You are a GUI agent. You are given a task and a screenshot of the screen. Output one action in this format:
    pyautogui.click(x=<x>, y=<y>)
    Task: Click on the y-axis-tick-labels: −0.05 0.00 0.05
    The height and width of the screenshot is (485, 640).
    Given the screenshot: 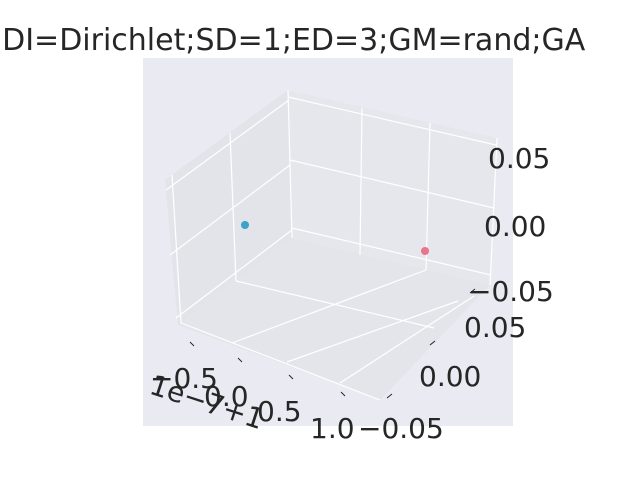 What is the action you would take?
    pyautogui.click(x=442, y=378)
    